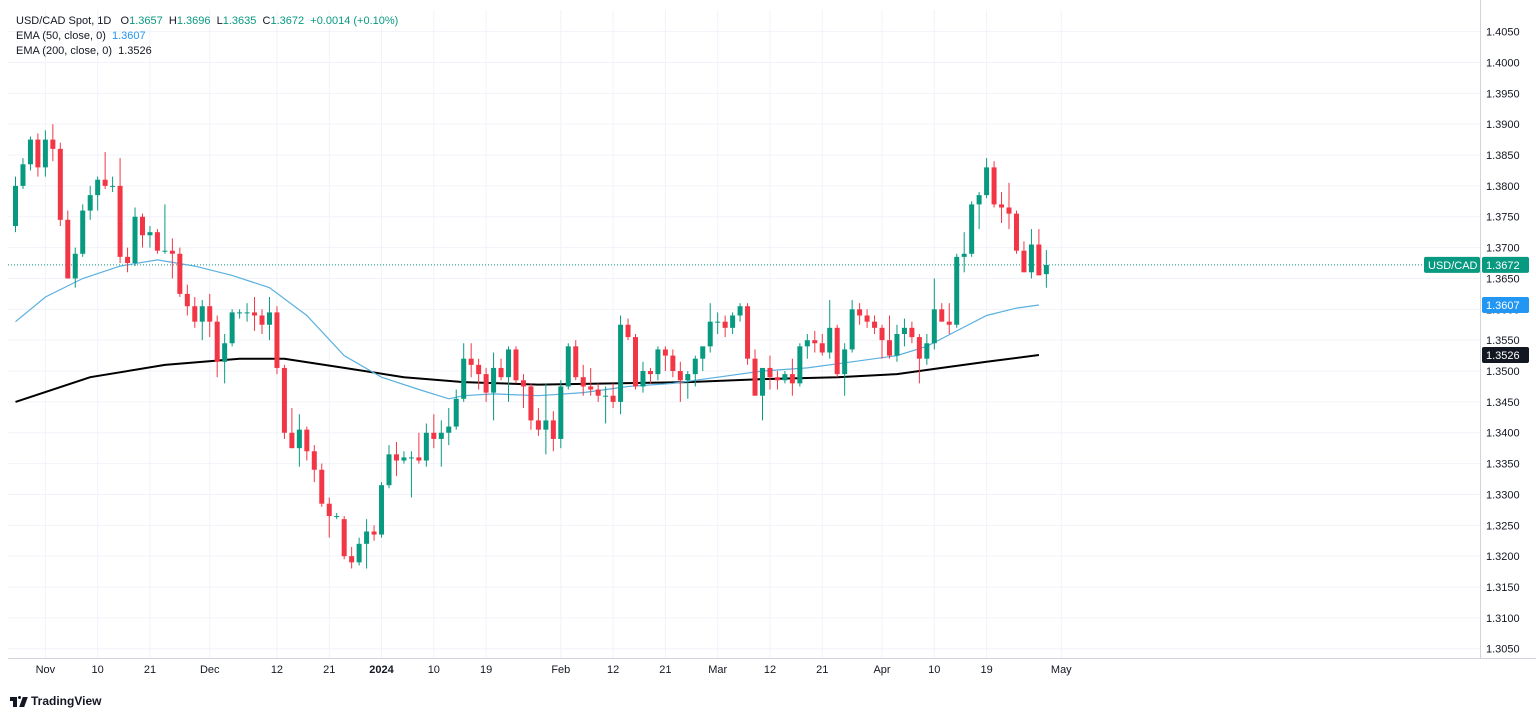 Image resolution: width=1536 pixels, height=714 pixels. I want to click on y-tick-label: 1.3550, so click(1503, 341).